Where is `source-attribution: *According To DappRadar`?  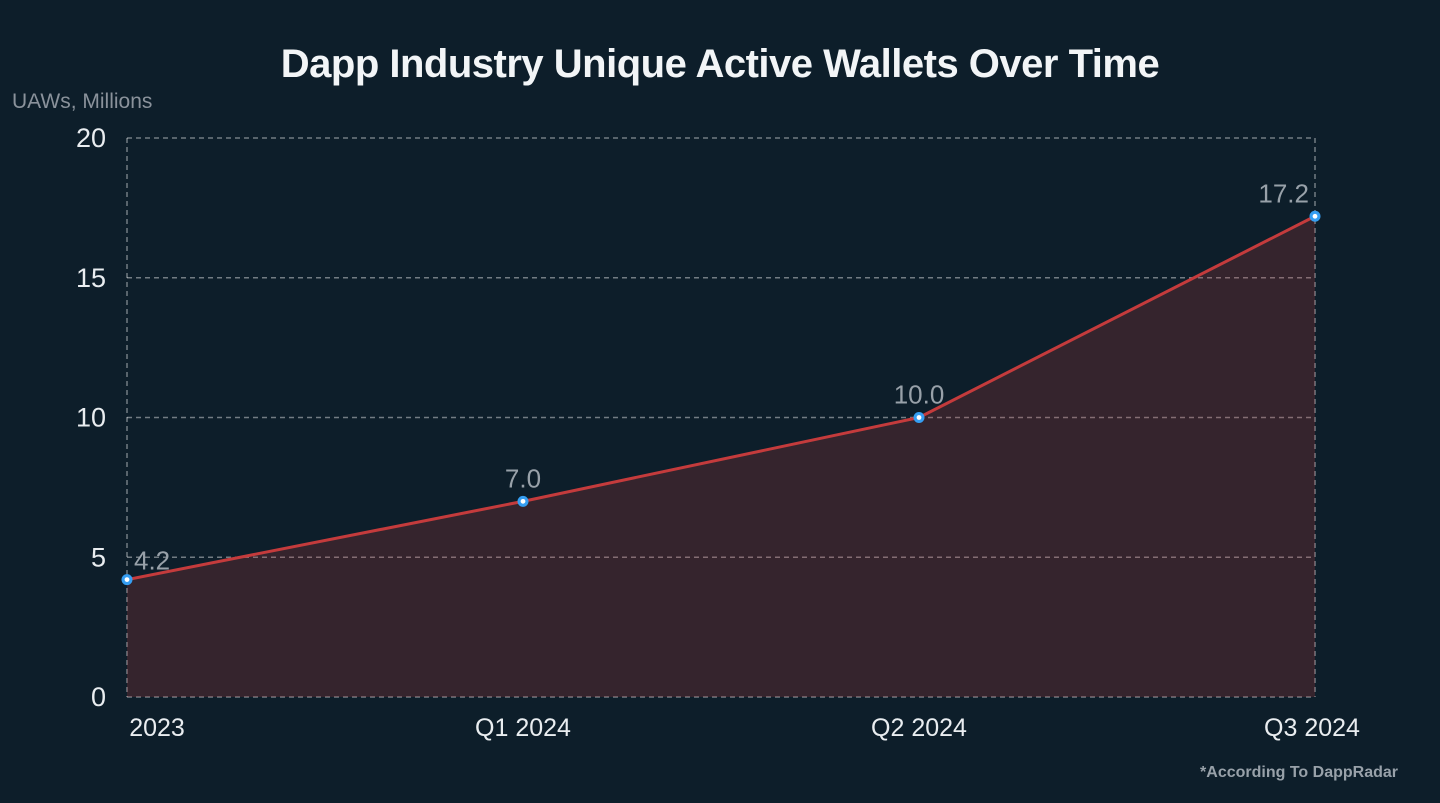 source-attribution: *According To DappRadar is located at coordinates (1299, 772).